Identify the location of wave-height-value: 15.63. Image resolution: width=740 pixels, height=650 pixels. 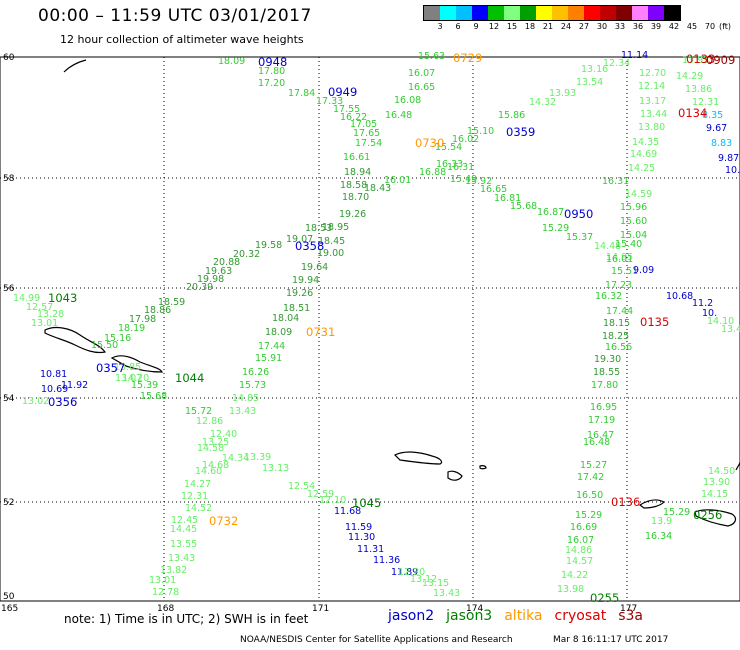
(431, 56).